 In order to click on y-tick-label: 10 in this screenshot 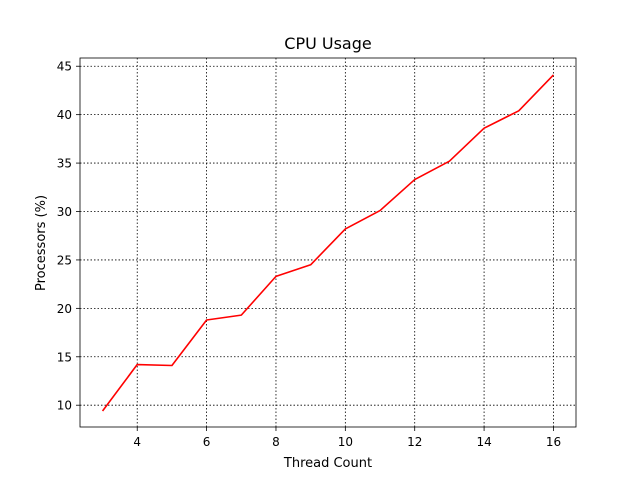, I will do `click(64, 406)`.